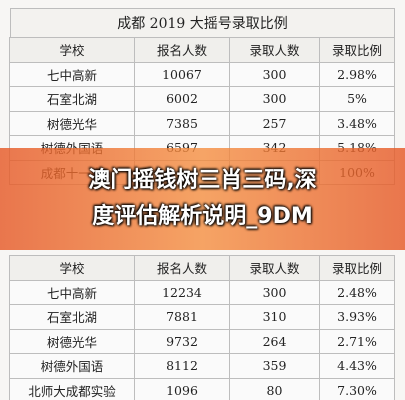  I want to click on cell: 2.71%, so click(357, 341).